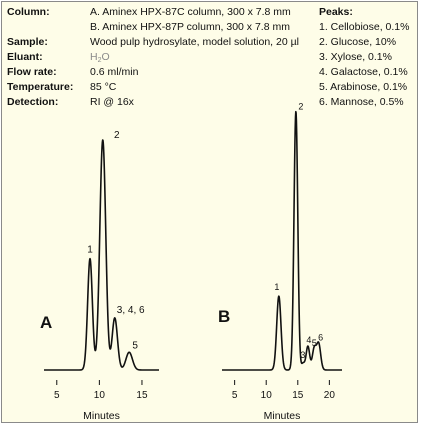  What do you see at coordinates (190, 27) in the screenshot?
I see `column-b-value: B. Aminex HPX-87P column, 300 x 7.8 mm` at bounding box center [190, 27].